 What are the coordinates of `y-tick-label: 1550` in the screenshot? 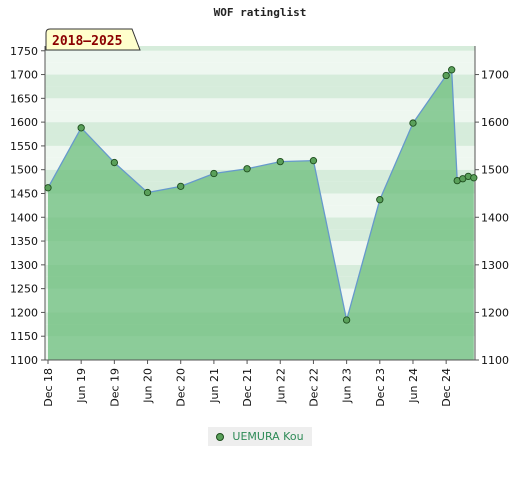 It's located at (24, 146).